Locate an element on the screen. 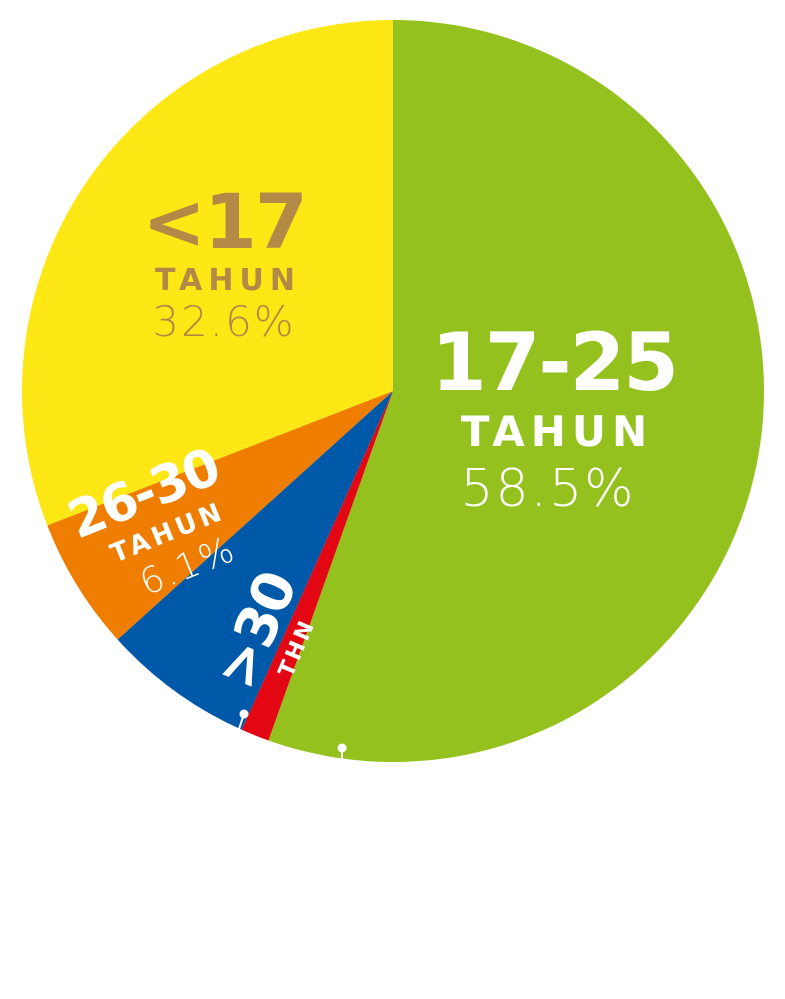 Image resolution: width=785 pixels, height=999 pixels. label-group-17-25: 17-25 TAHUN 58.5% is located at coordinates (555, 417).